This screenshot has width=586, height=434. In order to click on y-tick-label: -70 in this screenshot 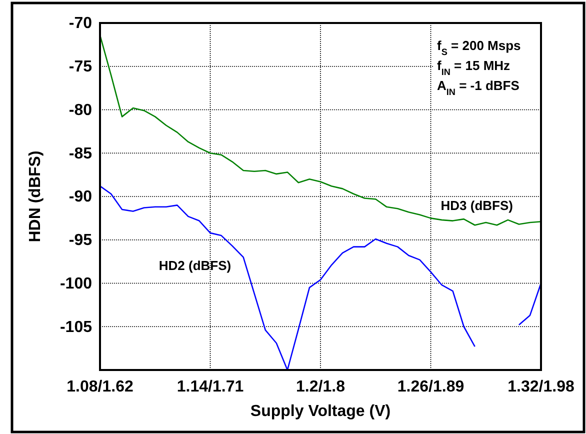, I will do `click(80, 23)`.